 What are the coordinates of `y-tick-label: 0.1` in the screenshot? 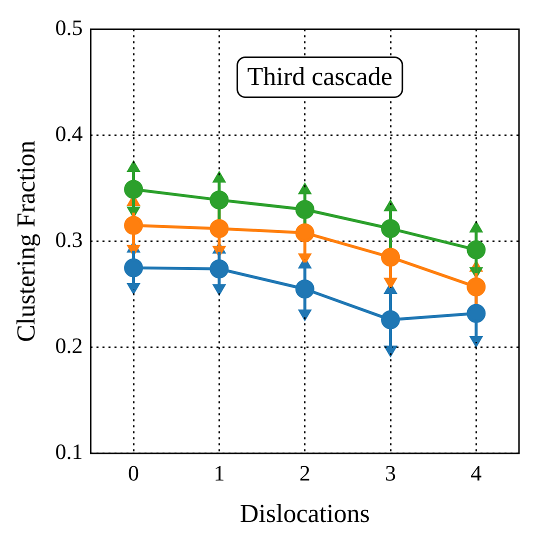 It's located at (69, 451).